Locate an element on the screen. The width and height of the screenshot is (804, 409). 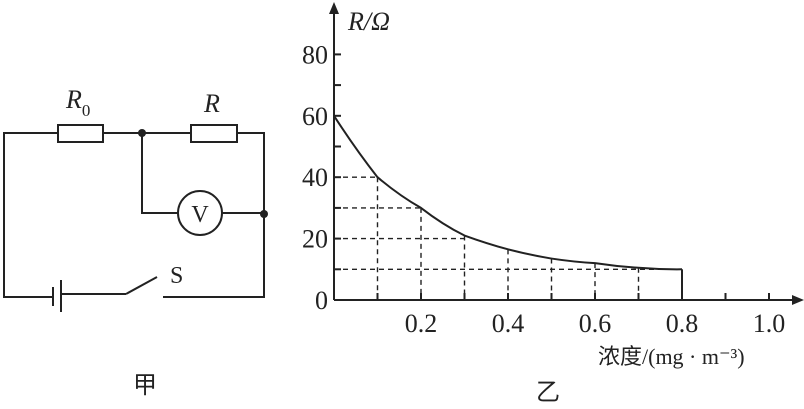
x-tick-label: 1.0 is located at coordinates (769, 323).